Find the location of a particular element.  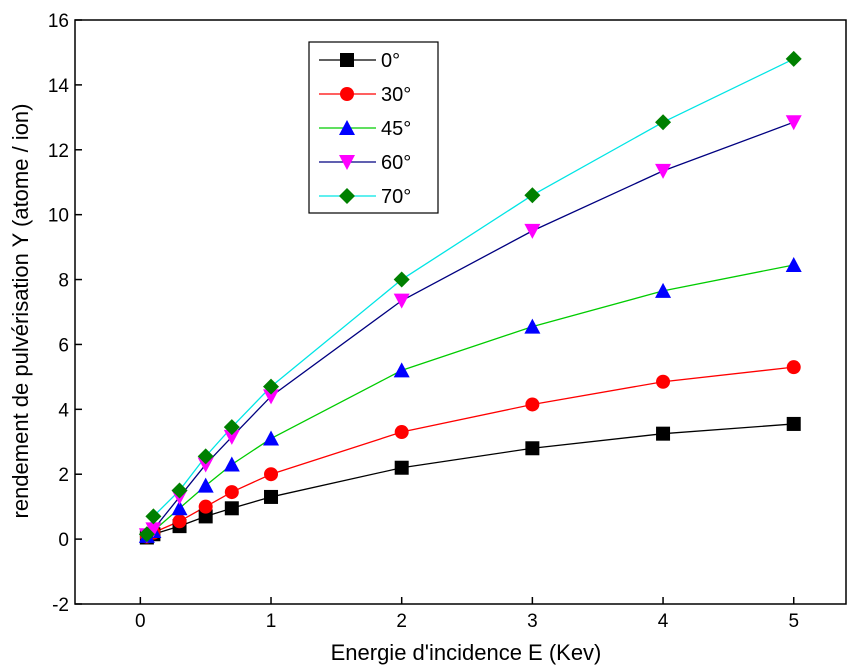

x-tick-label: 3 is located at coordinates (532, 621).